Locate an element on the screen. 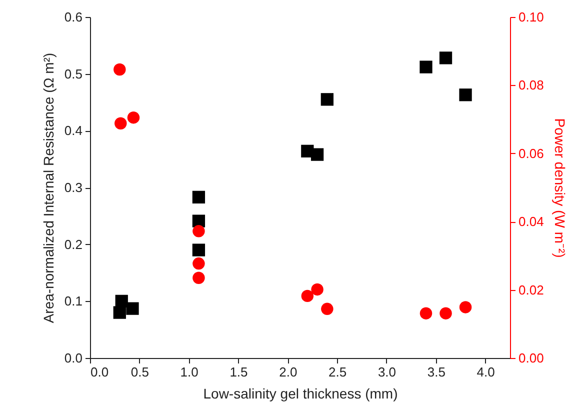 The width and height of the screenshot is (586, 418). x-tick-label: 2.5 is located at coordinates (337, 372).